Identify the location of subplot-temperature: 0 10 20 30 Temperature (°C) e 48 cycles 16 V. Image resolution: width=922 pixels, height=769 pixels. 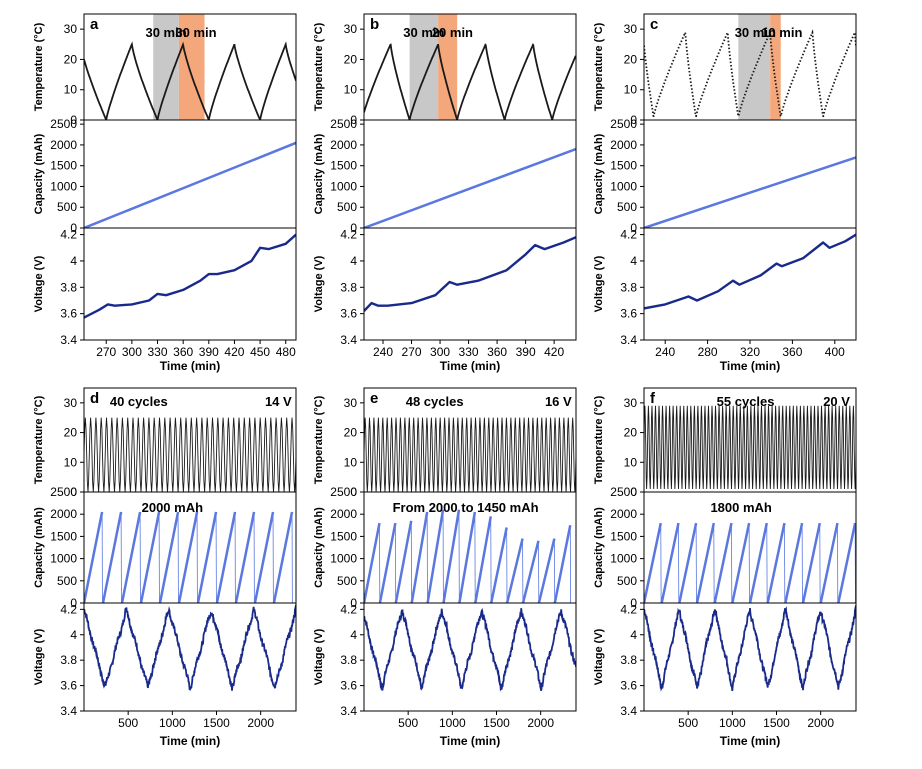
(445, 443).